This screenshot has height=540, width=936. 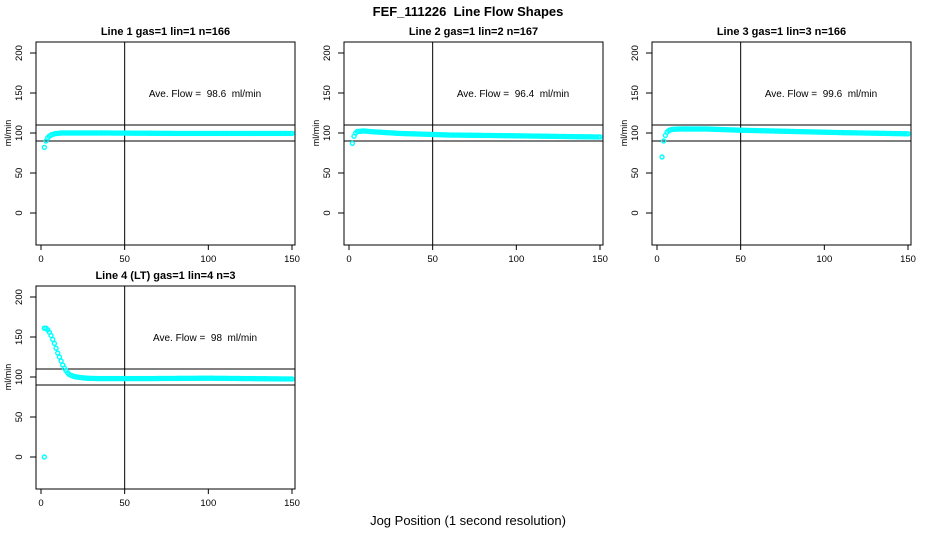 I want to click on ave-flow-annotation: Ave. Flow = 99.6 ml/min, so click(x=821, y=94).